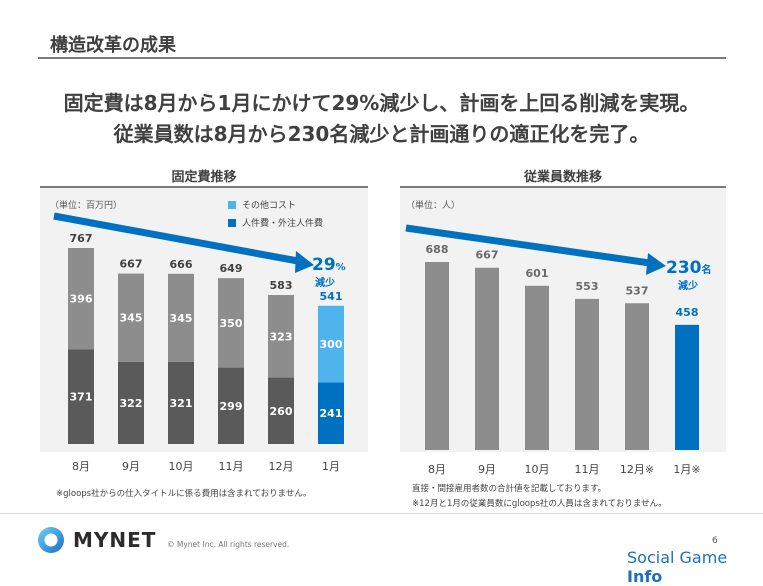 This screenshot has width=763, height=586. I want to click on cost-chart-note: ※gloops社からの仕入タイトルに係る費用は含まれておりません。, so click(184, 494).